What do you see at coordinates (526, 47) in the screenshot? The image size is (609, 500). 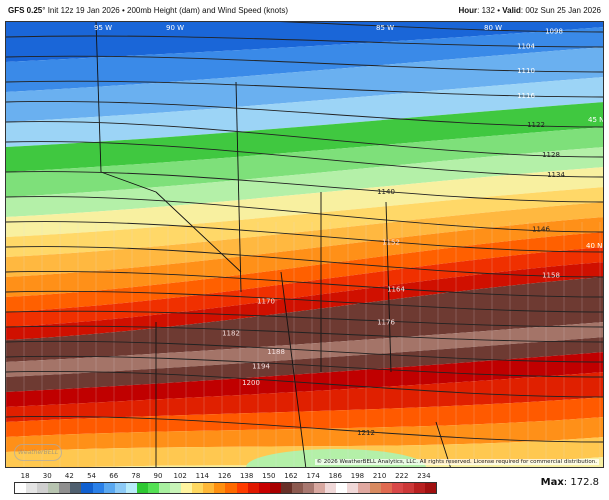 I see `contour-label: 1104` at bounding box center [526, 47].